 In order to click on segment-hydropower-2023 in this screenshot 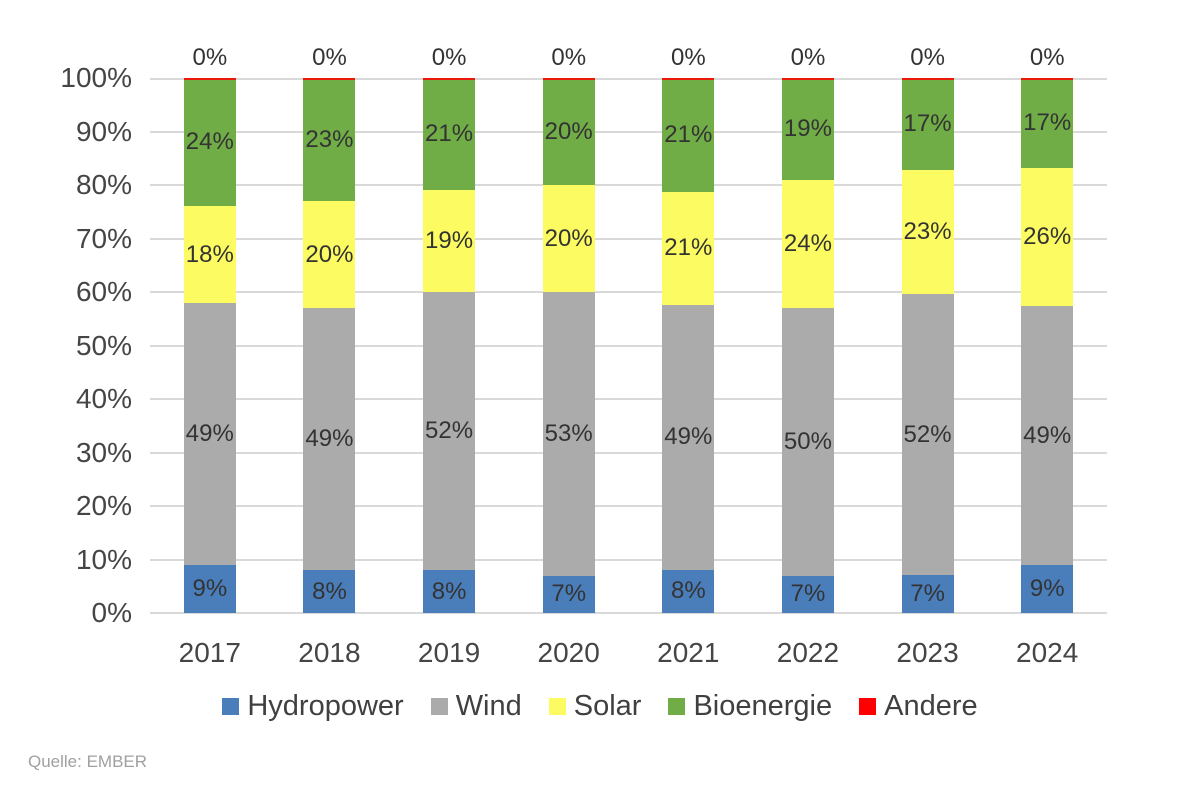, I will do `click(927, 594)`.